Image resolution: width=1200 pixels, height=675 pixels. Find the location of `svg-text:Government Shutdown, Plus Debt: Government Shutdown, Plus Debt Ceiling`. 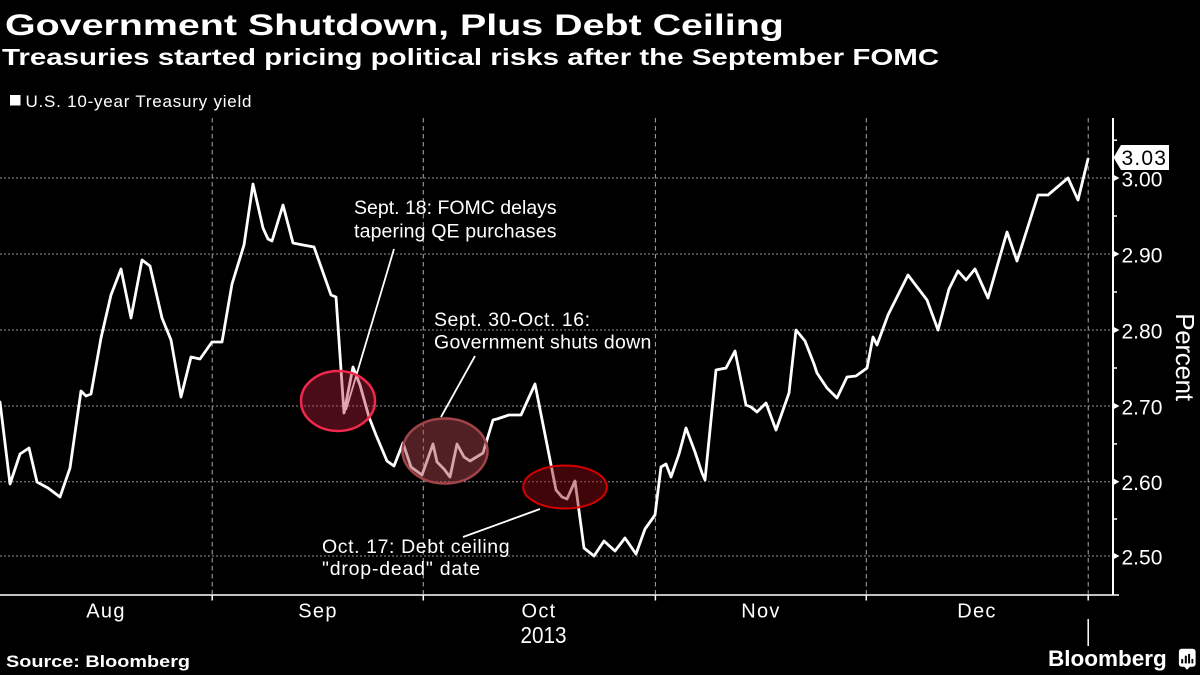

svg-text:Government Shutdown, Plus Debt: Government Shutdown, Plus Debt Ceiling is located at coordinates (394, 24).